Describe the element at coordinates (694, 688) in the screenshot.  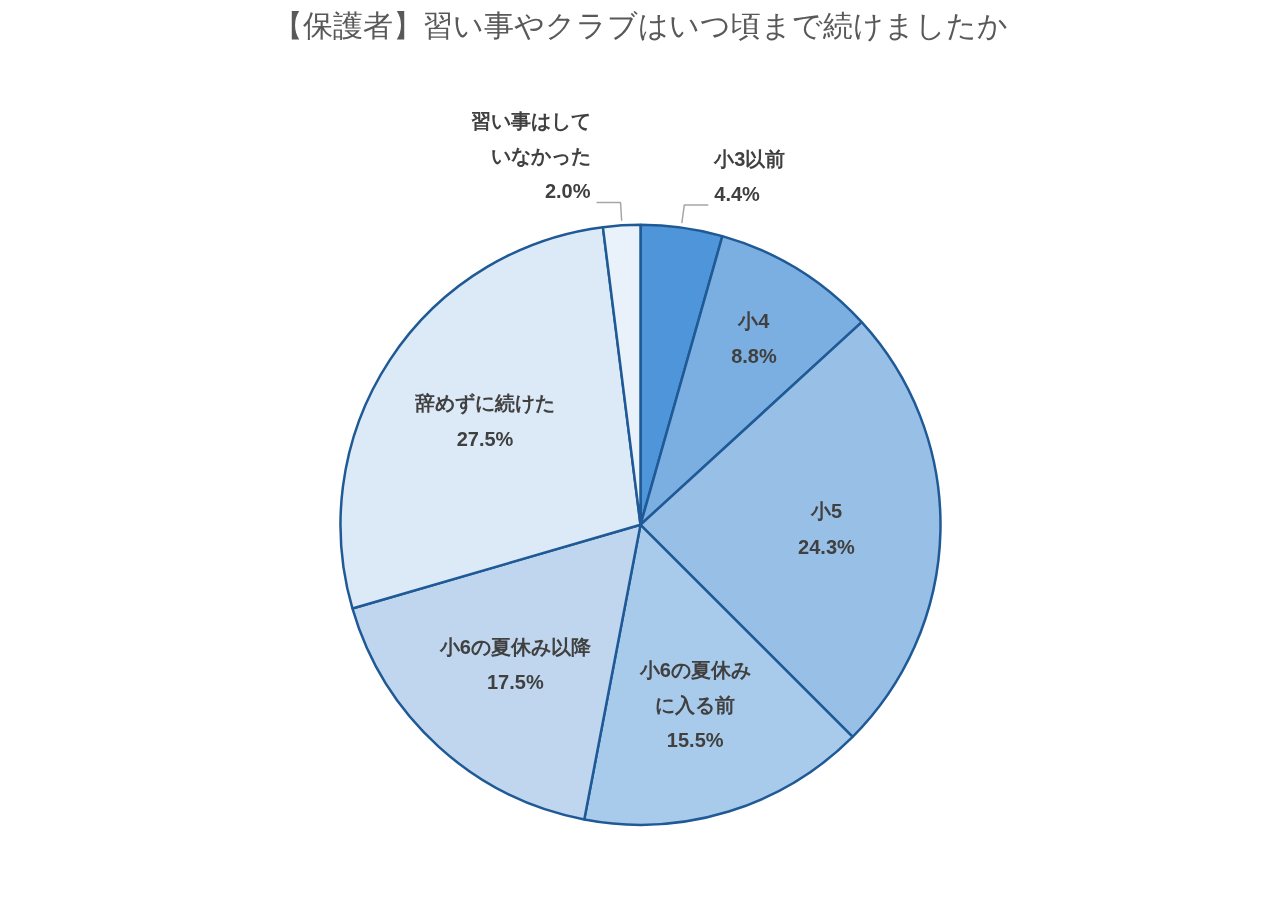
I see `slice-label: 小6の夏休みに入る前` at that location.